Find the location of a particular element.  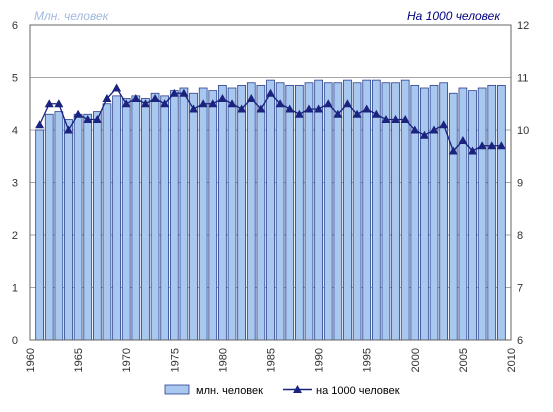

x-tick-label: 1985 is located at coordinates (272, 360).